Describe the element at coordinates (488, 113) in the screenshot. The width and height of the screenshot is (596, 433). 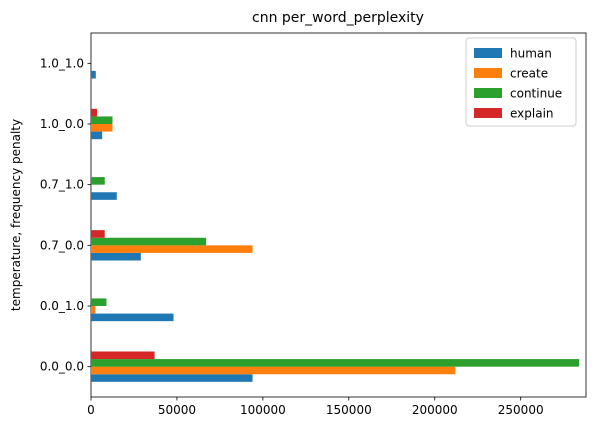
I see `legend-swatch-explain` at that location.